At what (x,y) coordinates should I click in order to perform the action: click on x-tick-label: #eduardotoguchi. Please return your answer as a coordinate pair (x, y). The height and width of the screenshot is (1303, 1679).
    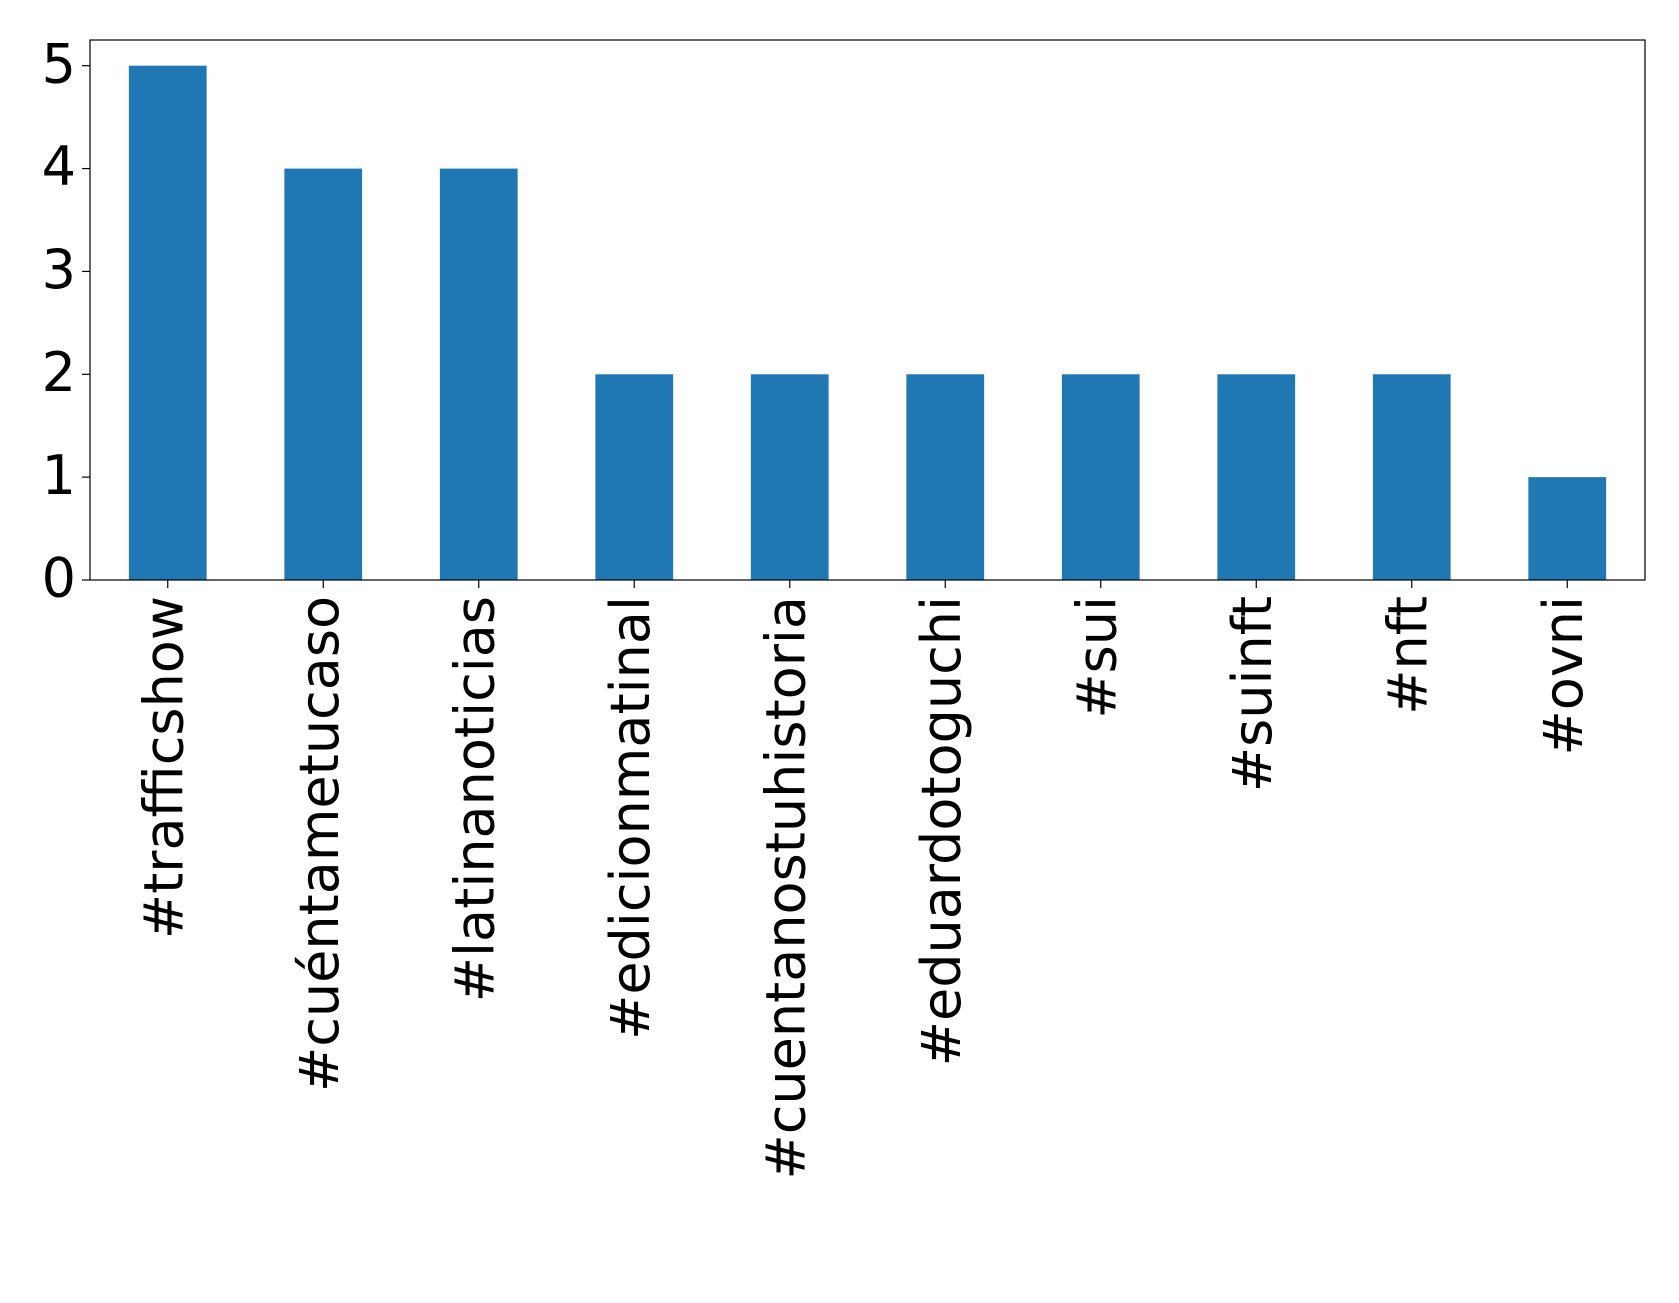
    Looking at the image, I should click on (941, 831).